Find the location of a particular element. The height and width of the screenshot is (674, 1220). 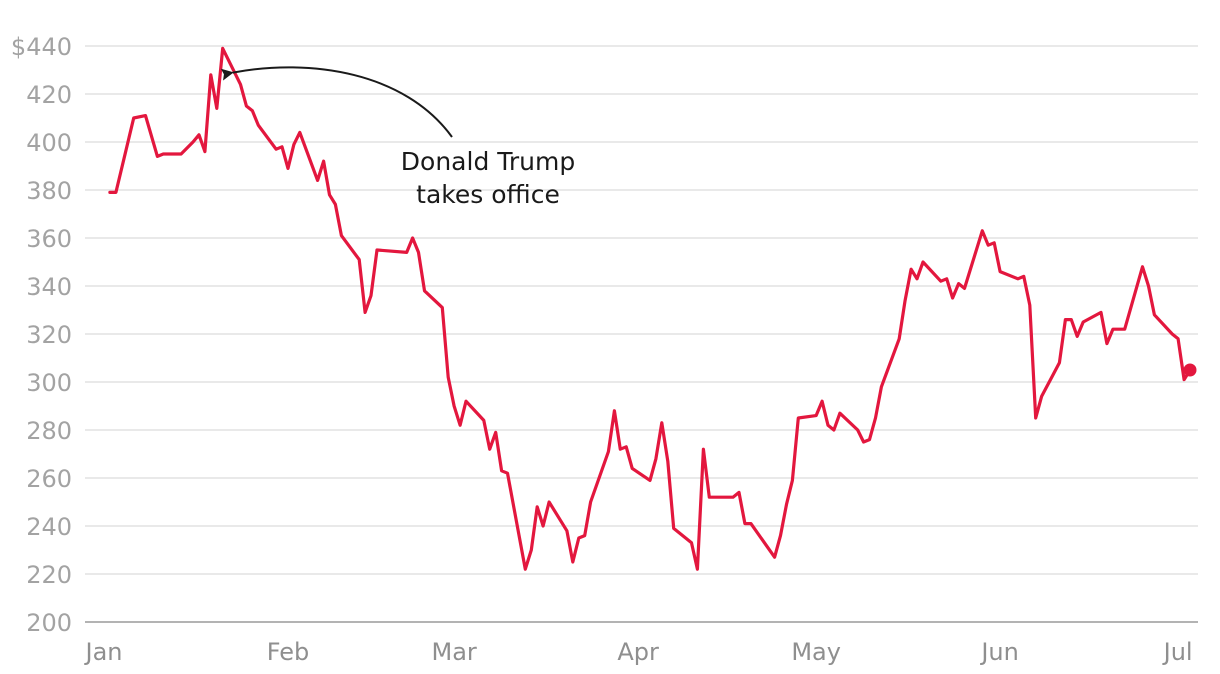

x-tick-label: Jul is located at coordinates (1177, 652).